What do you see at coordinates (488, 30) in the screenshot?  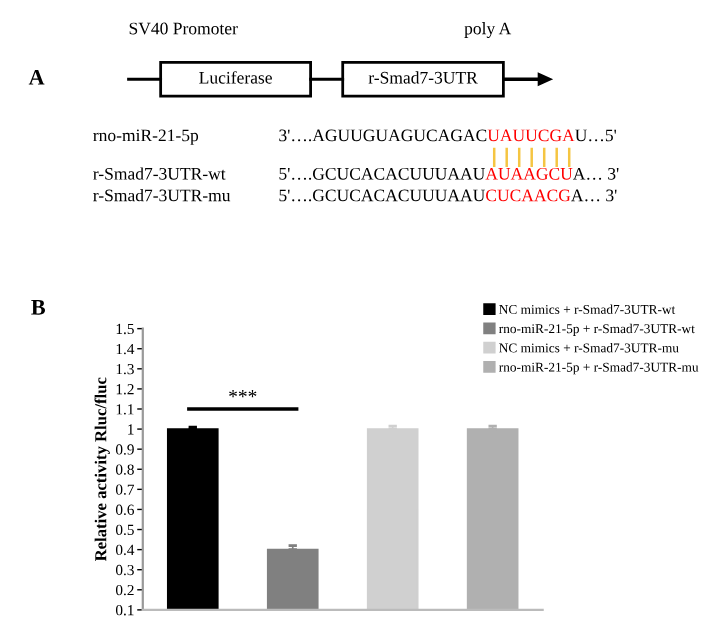 I see `text: poly A` at bounding box center [488, 30].